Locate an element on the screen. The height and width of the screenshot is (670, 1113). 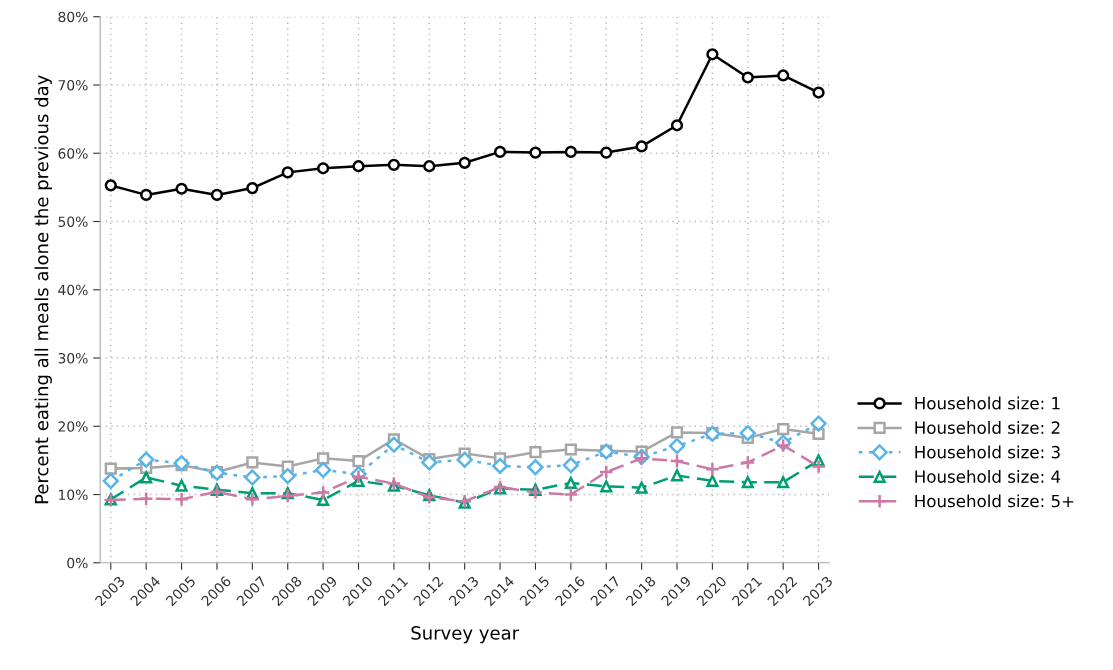
legend-label: Household size: 3 is located at coordinates (987, 452).